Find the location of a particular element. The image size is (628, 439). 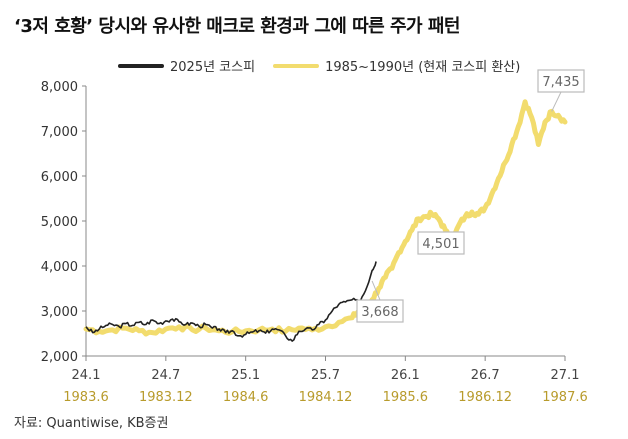

x-tick-label-secondary: 1984.12 is located at coordinates (326, 397).